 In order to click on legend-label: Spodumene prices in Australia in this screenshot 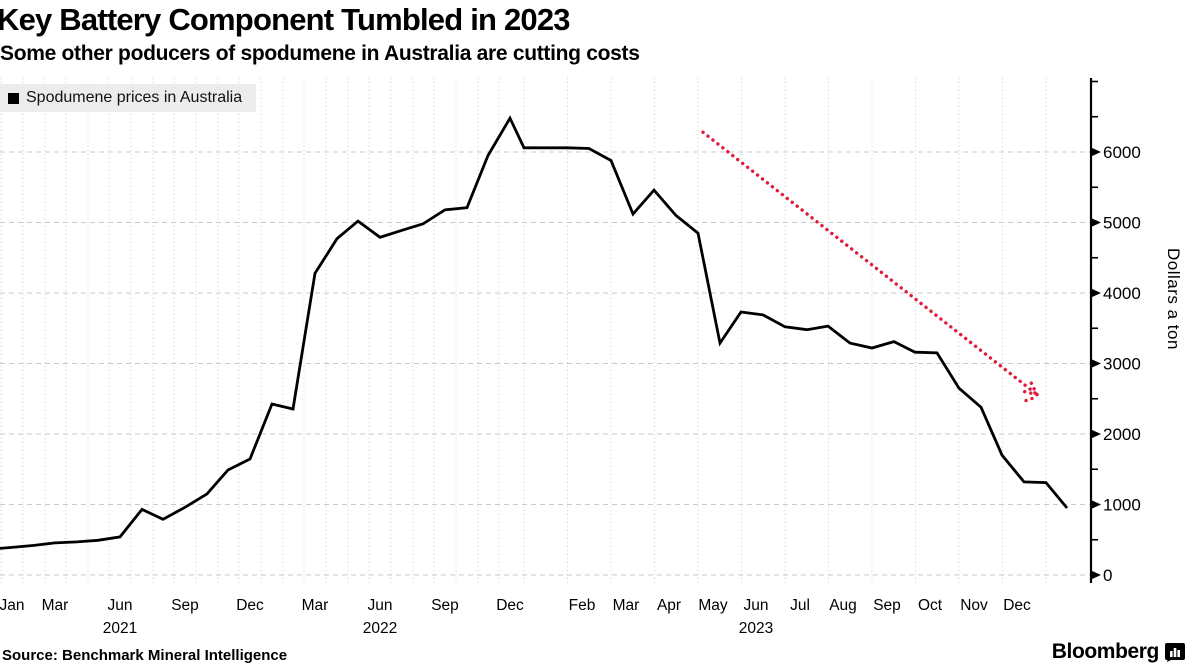, I will do `click(134, 97)`.